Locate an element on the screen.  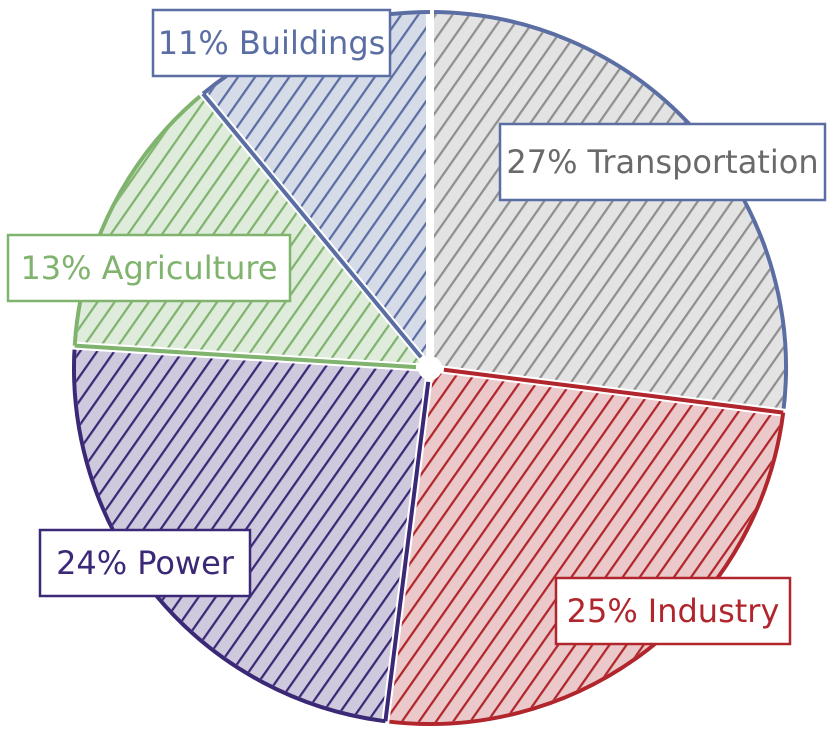
center-dot is located at coordinates (430, 368).